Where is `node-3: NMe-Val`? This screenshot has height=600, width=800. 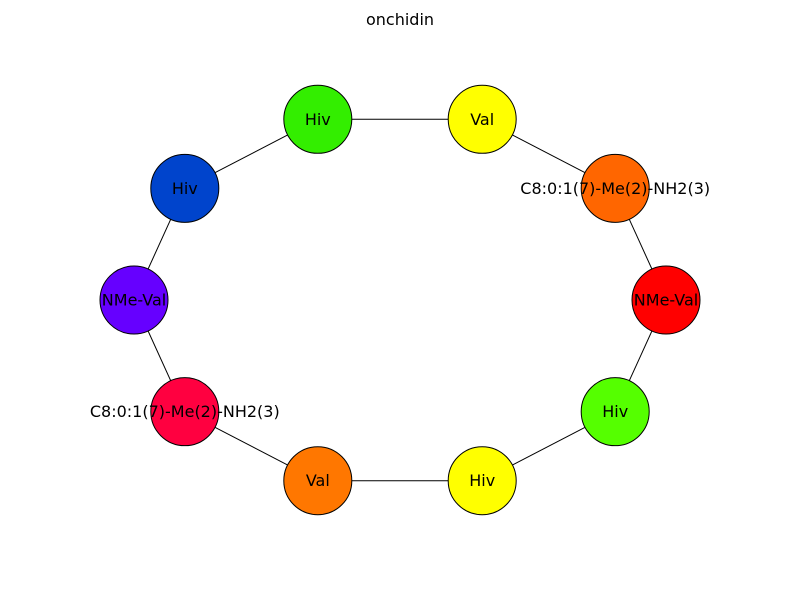
node-3: NMe-Val is located at coordinates (666, 300).